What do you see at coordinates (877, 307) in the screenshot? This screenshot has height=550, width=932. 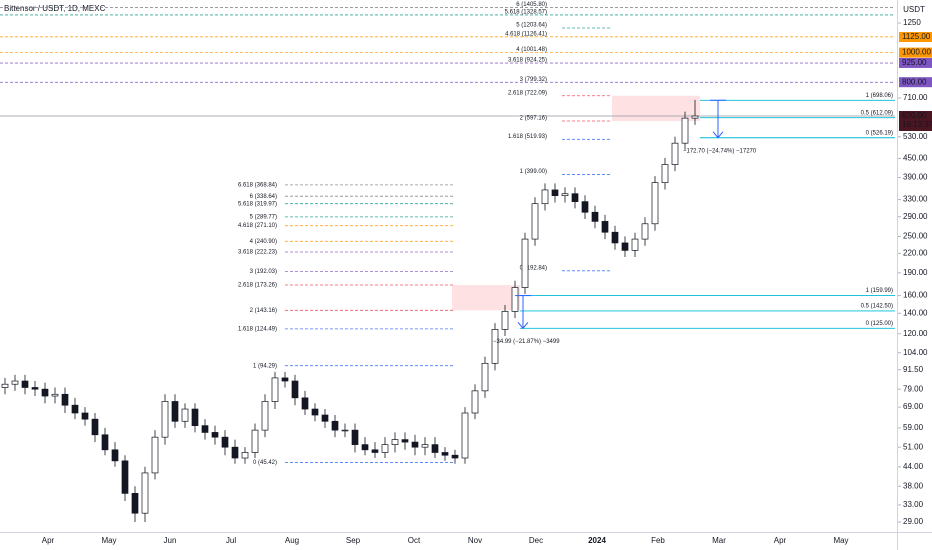 I see `measure-label: 0.5 (142.50)` at bounding box center [877, 307].